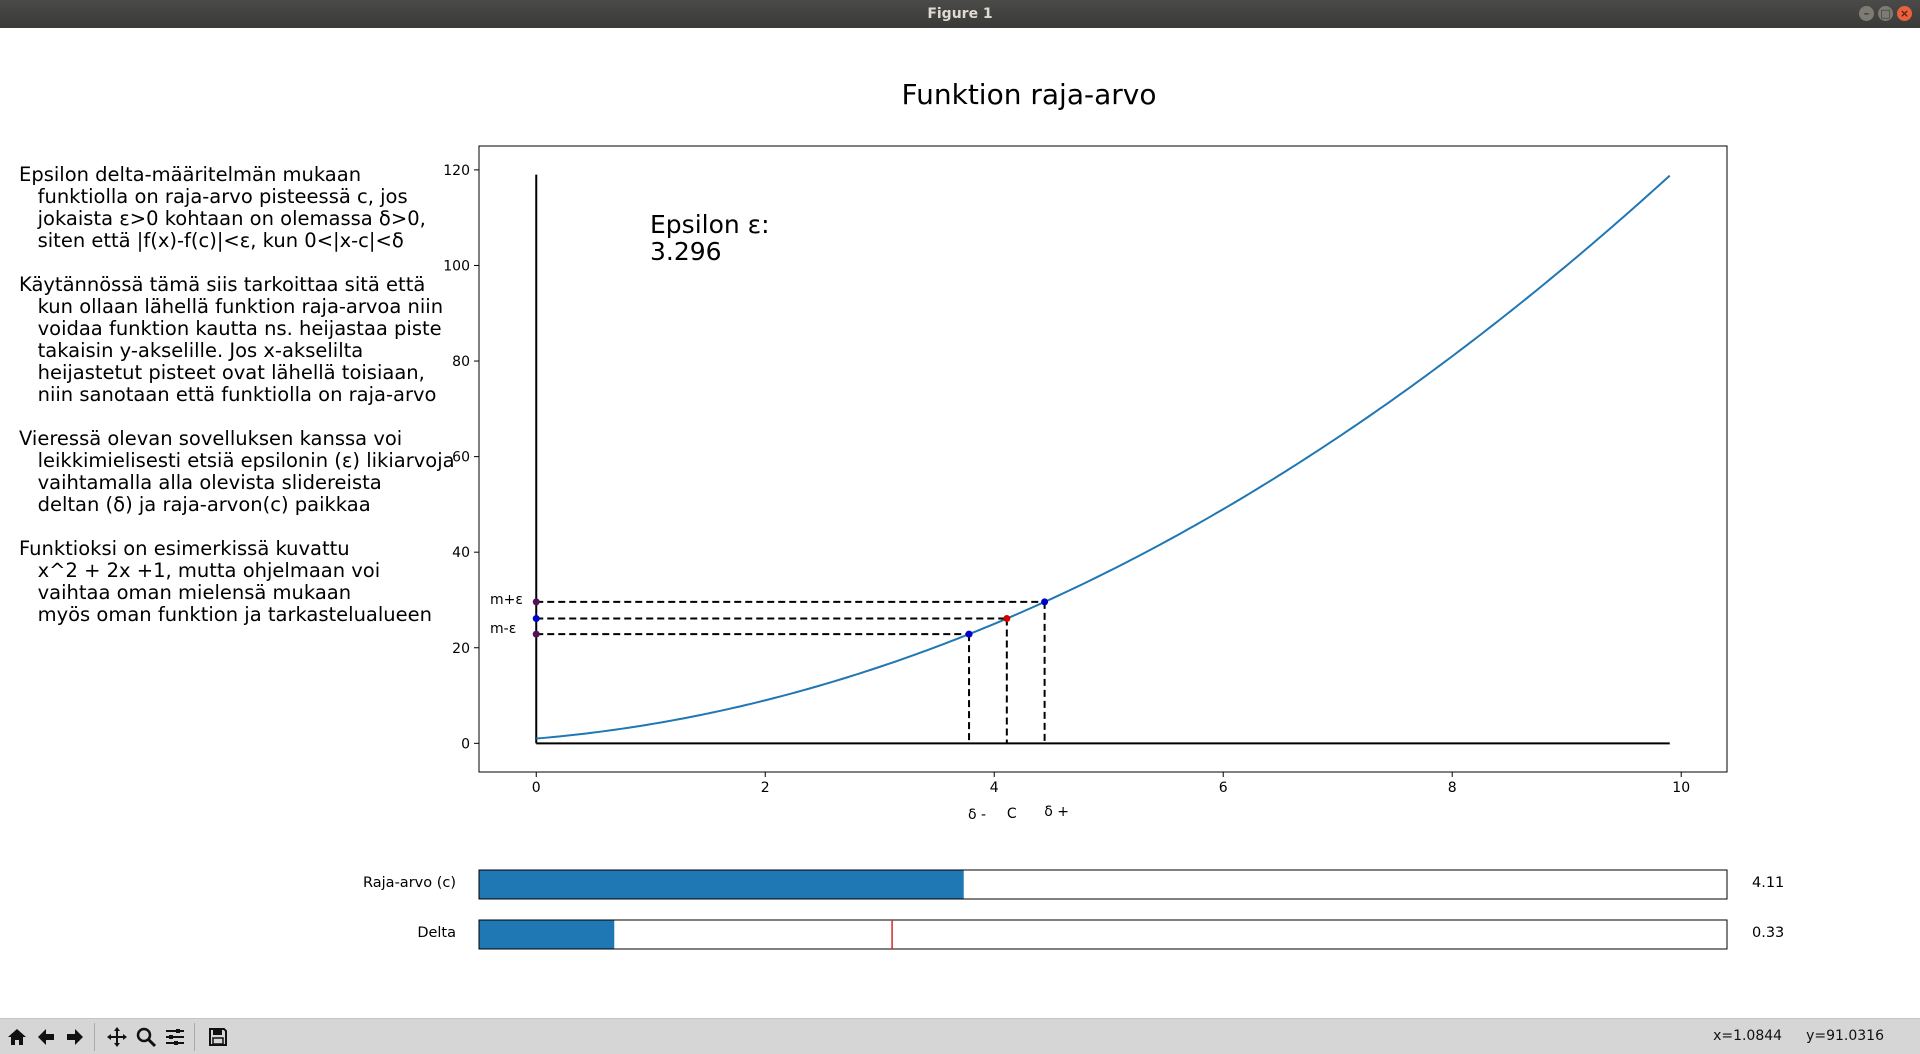  Describe the element at coordinates (1768, 933) in the screenshot. I see `slider-value-delta: 0.33` at that location.